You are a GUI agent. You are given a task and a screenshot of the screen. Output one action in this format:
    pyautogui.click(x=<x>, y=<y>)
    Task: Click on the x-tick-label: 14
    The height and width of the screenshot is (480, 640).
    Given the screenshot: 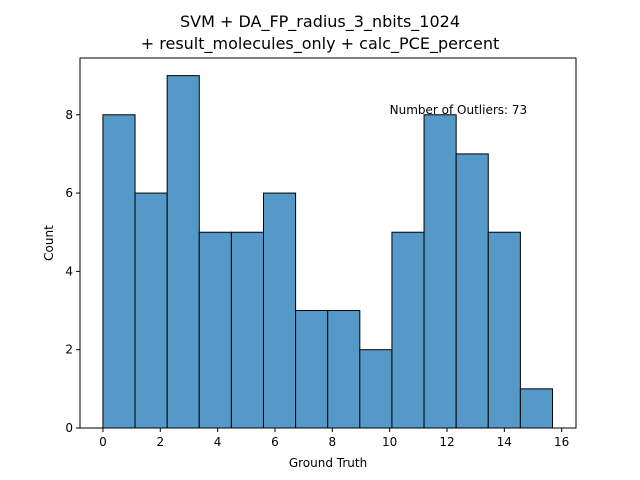 What is the action you would take?
    pyautogui.click(x=504, y=442)
    